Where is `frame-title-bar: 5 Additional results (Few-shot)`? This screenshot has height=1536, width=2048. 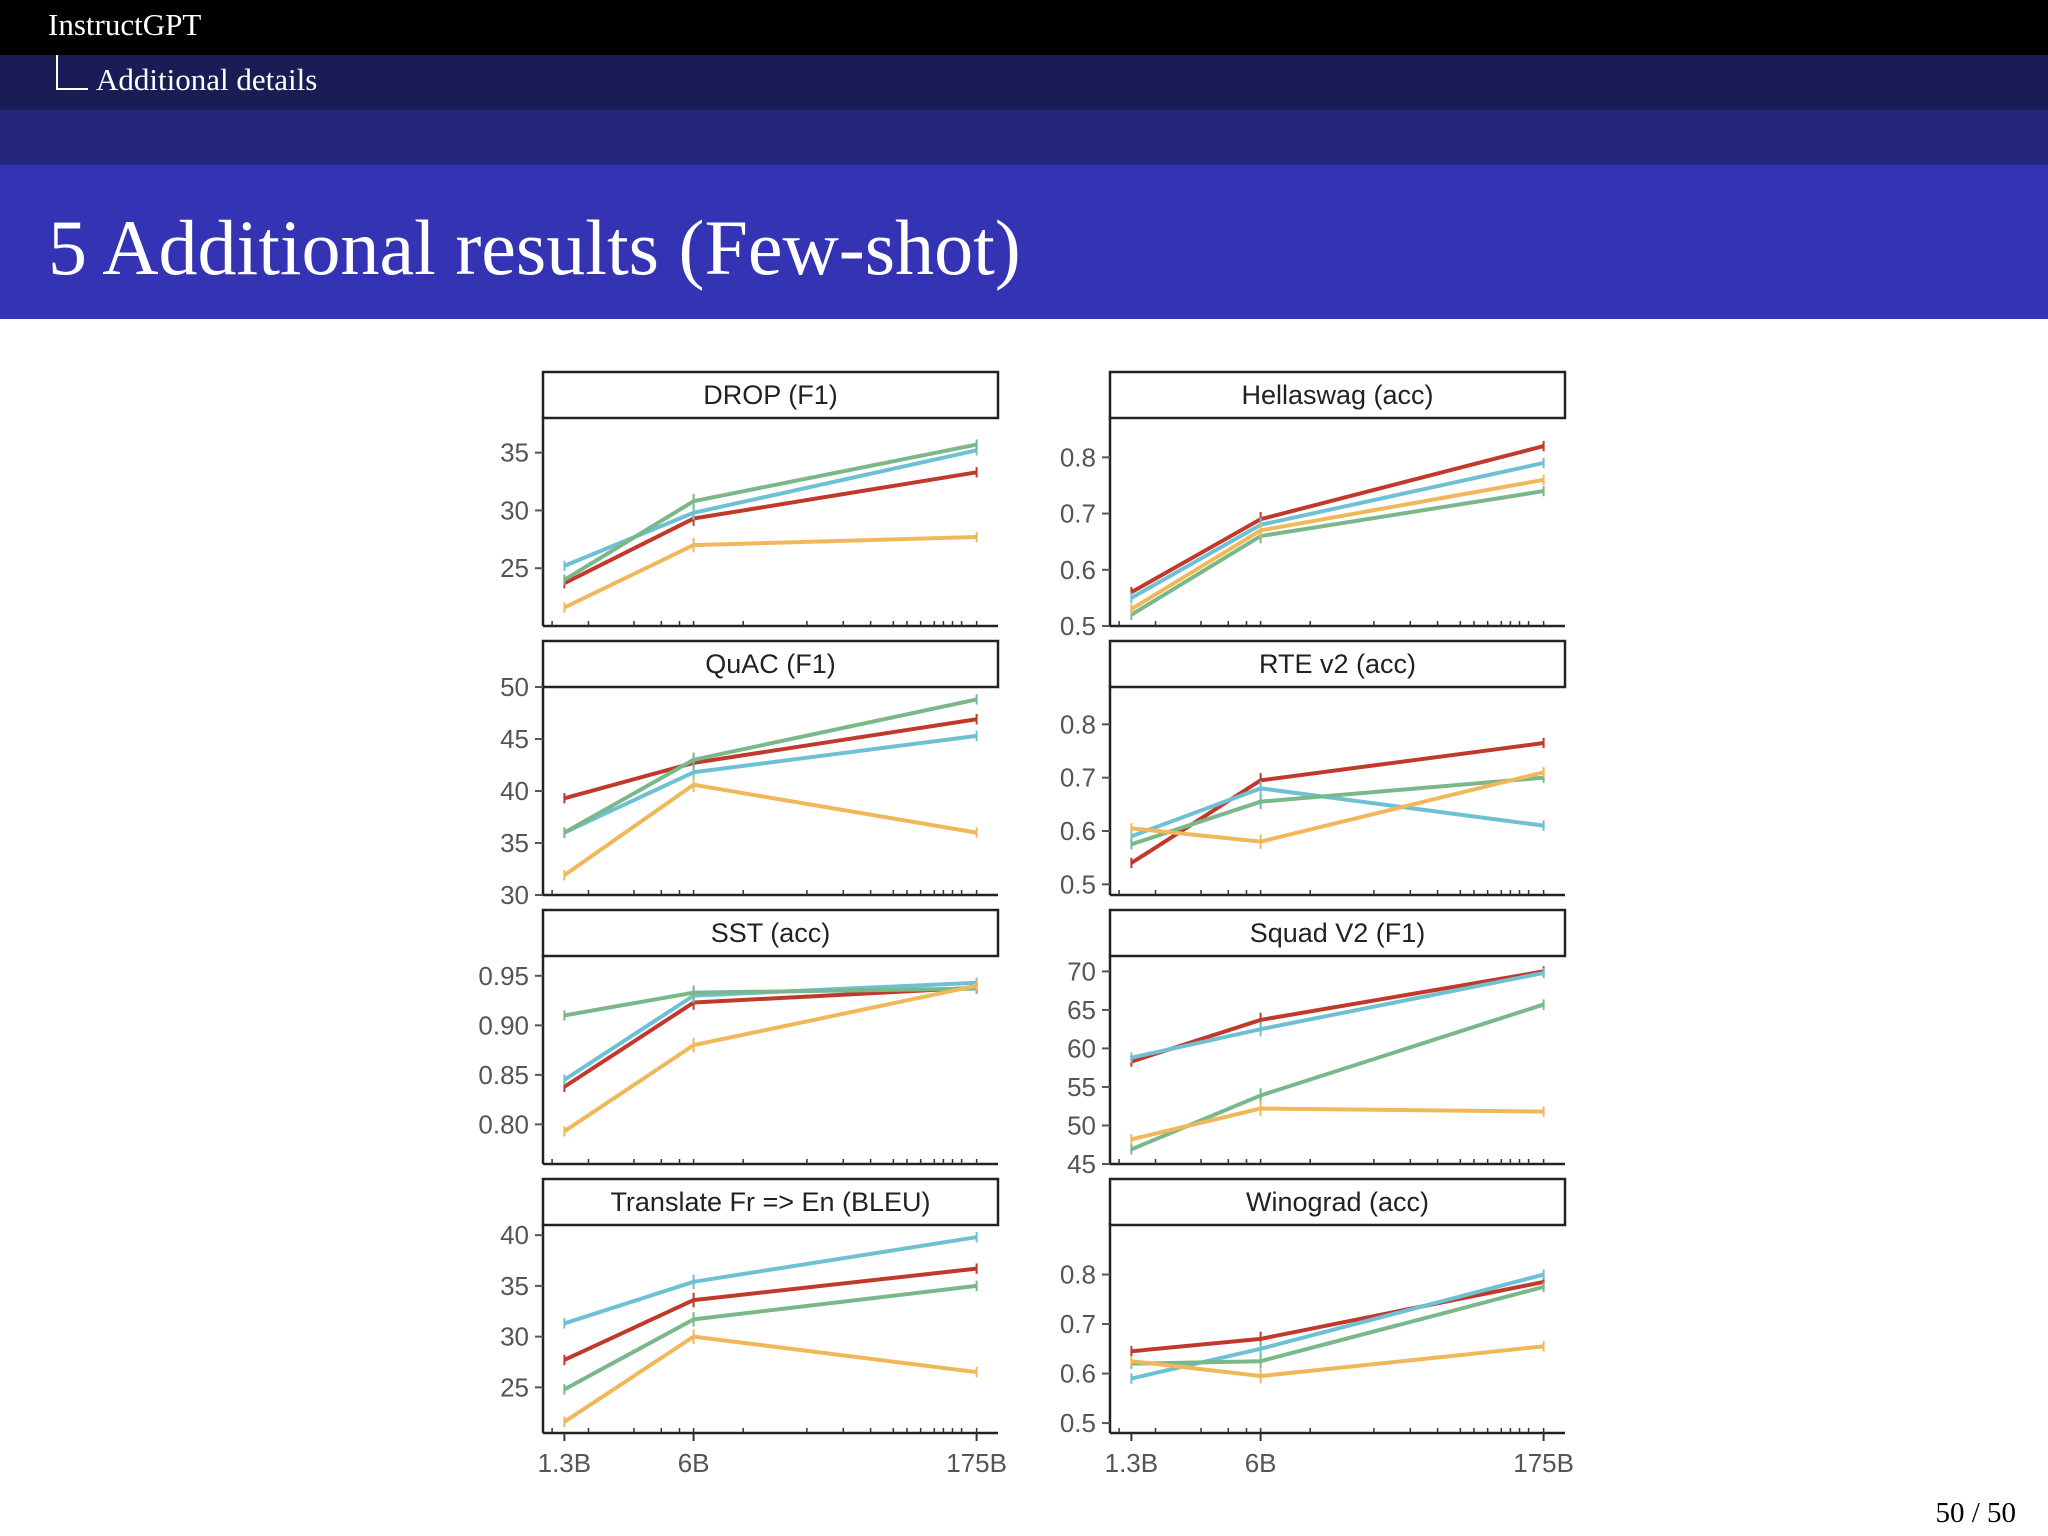
frame-title-bar: 5 Additional results (Few-shot) is located at coordinates (1024, 242).